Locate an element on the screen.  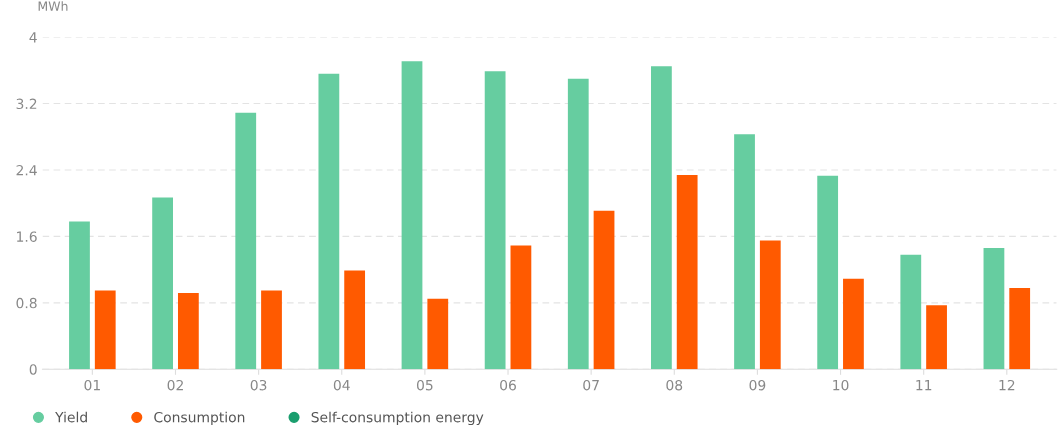
x-tick-label: 08 is located at coordinates (674, 385).